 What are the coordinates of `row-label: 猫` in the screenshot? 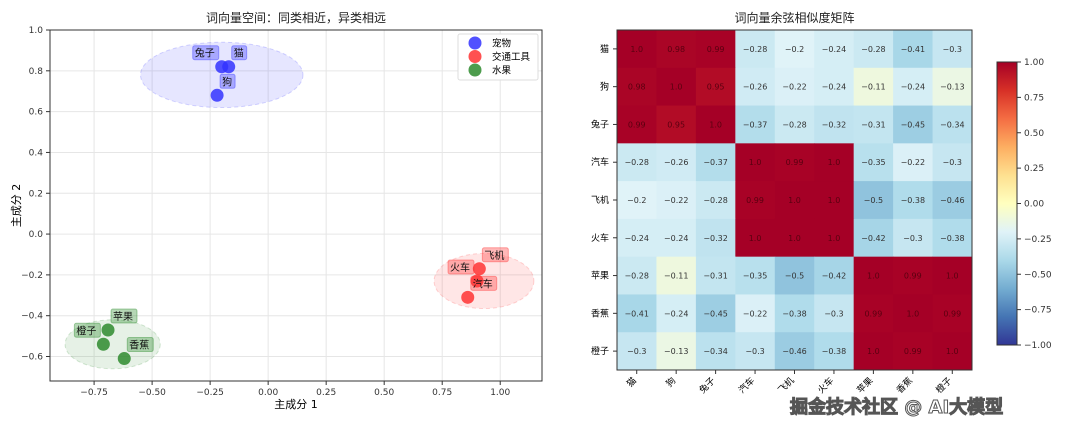 It's located at (604, 49).